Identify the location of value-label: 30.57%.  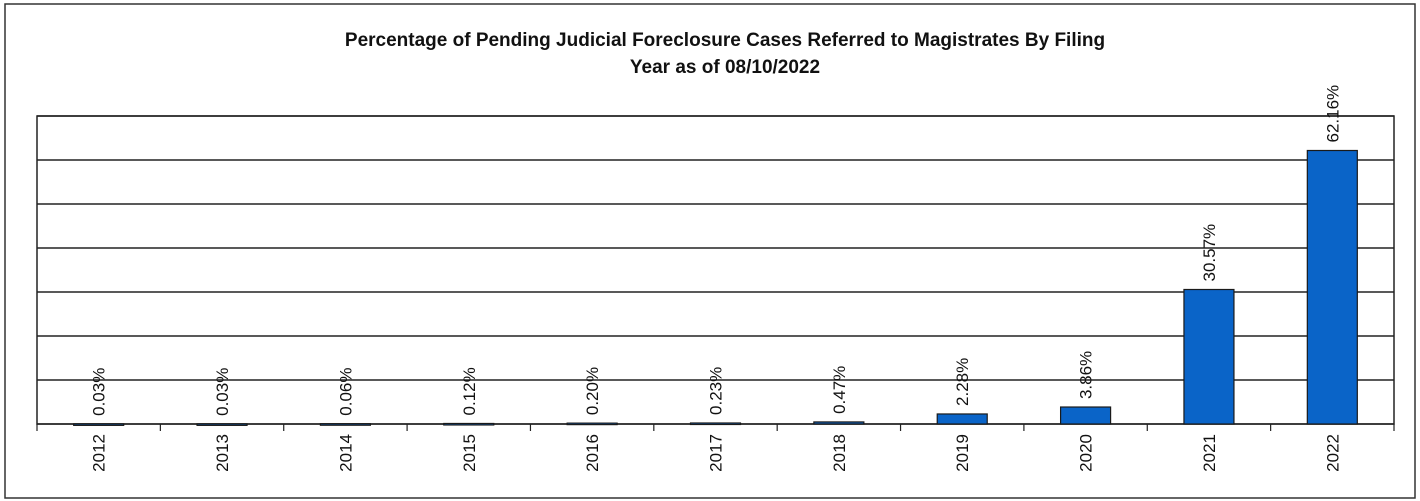
(1209, 253).